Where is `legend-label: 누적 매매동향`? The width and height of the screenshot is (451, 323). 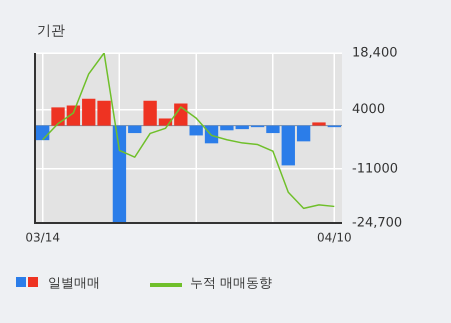 legend-label: 누적 매매동향 is located at coordinates (231, 283).